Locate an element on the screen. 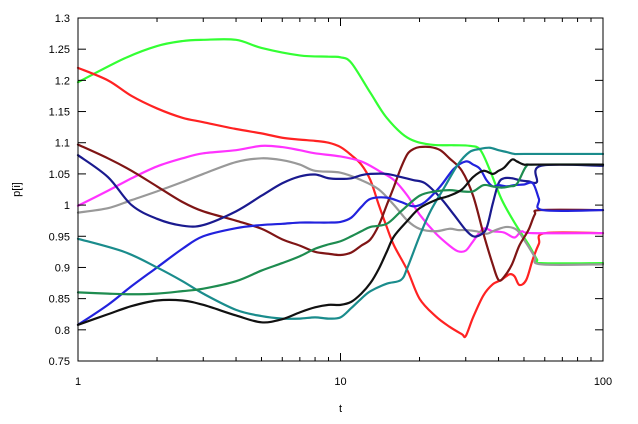 The height and width of the screenshot is (424, 638). y-tick-label: 0.95 is located at coordinates (59, 237).